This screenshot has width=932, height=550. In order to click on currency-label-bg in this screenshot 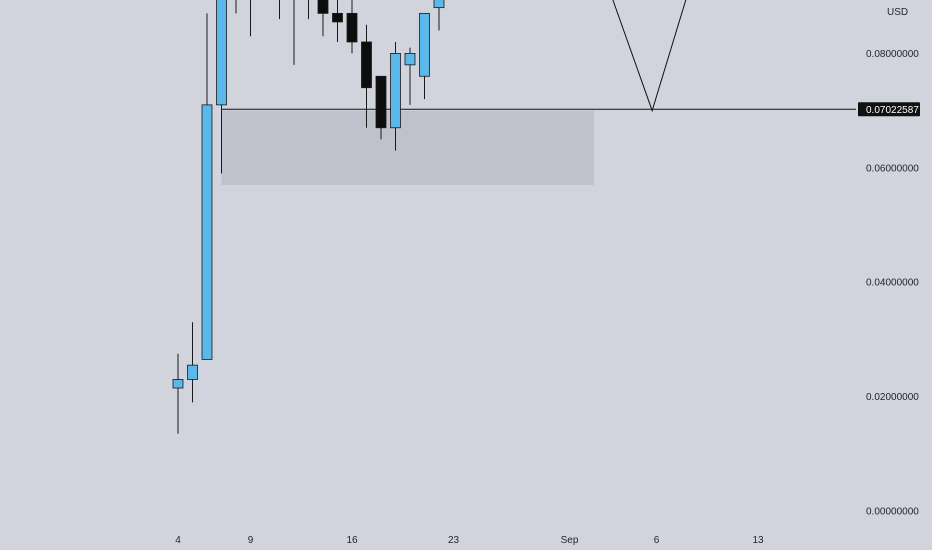, I will do `click(897, 11)`.